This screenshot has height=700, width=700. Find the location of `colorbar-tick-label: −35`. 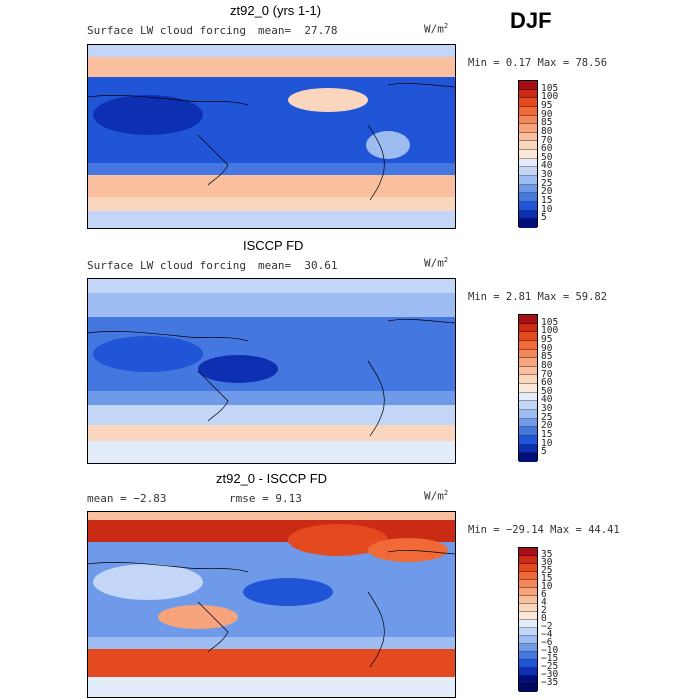

colorbar-tick-label: −35 is located at coordinates (550, 682).